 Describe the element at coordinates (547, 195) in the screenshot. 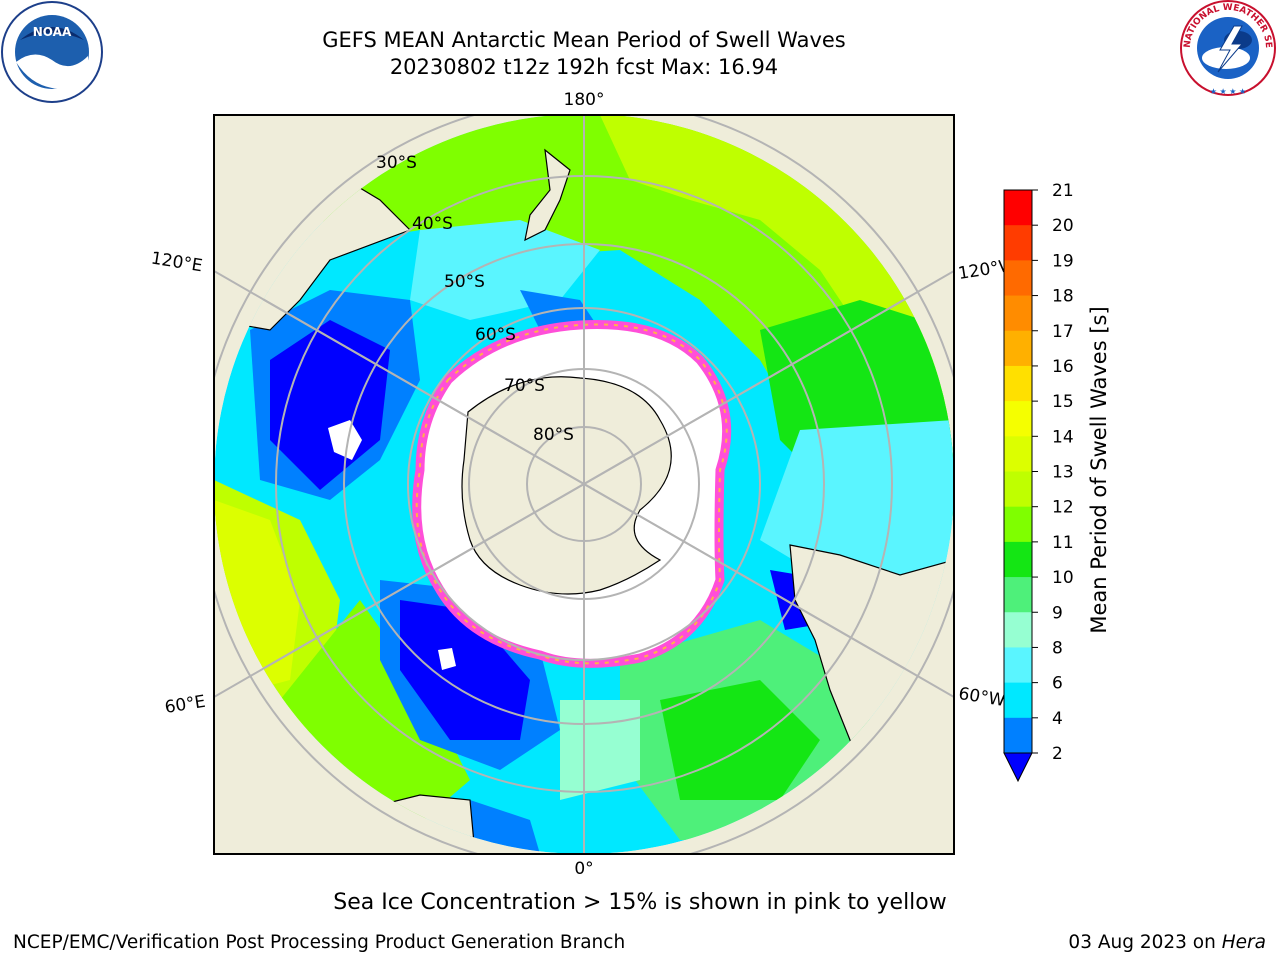

I see `new-zealand-landmass` at that location.